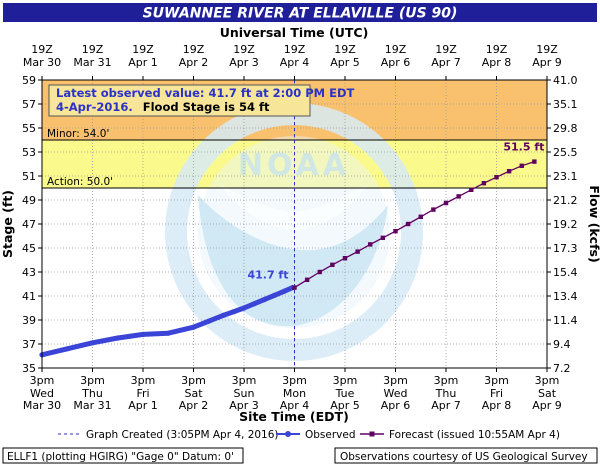 The width and height of the screenshot is (600, 465). I want to click on bottom-axis-title: Site Time (EDT), so click(294, 416).